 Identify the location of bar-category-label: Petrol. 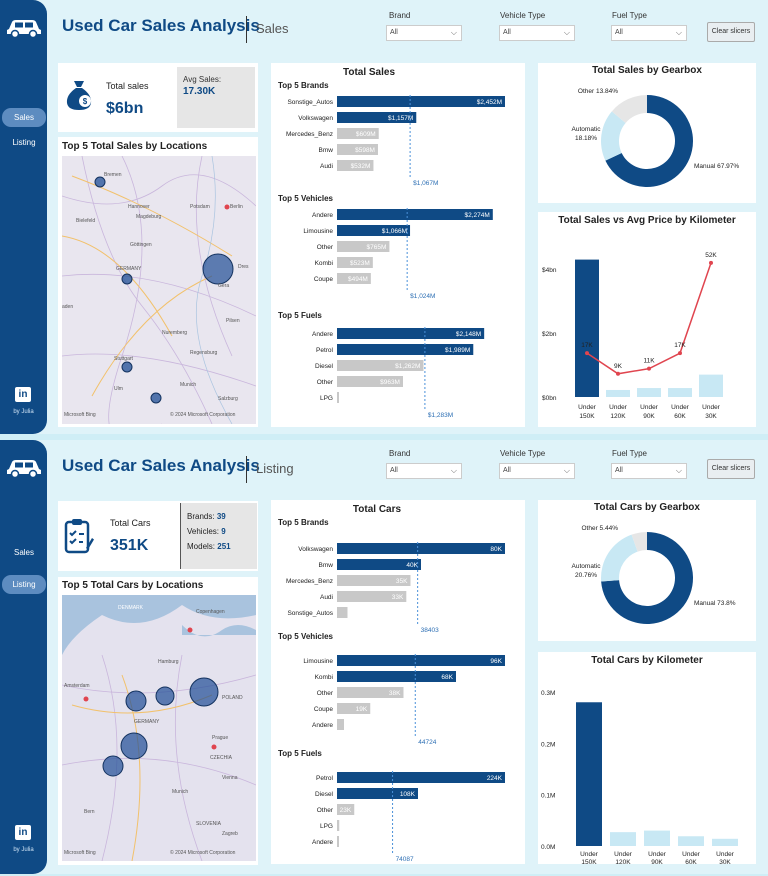
(325, 778).